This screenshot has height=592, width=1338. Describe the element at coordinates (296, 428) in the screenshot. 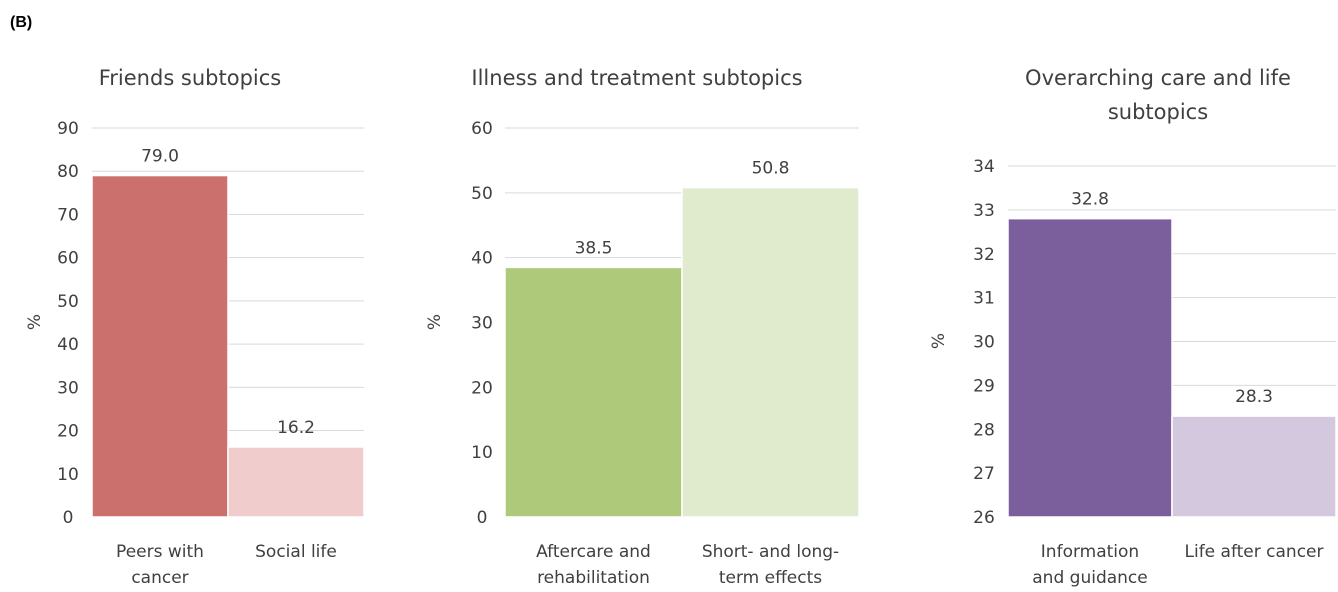

I see `bar-data-label: 16.2` at that location.